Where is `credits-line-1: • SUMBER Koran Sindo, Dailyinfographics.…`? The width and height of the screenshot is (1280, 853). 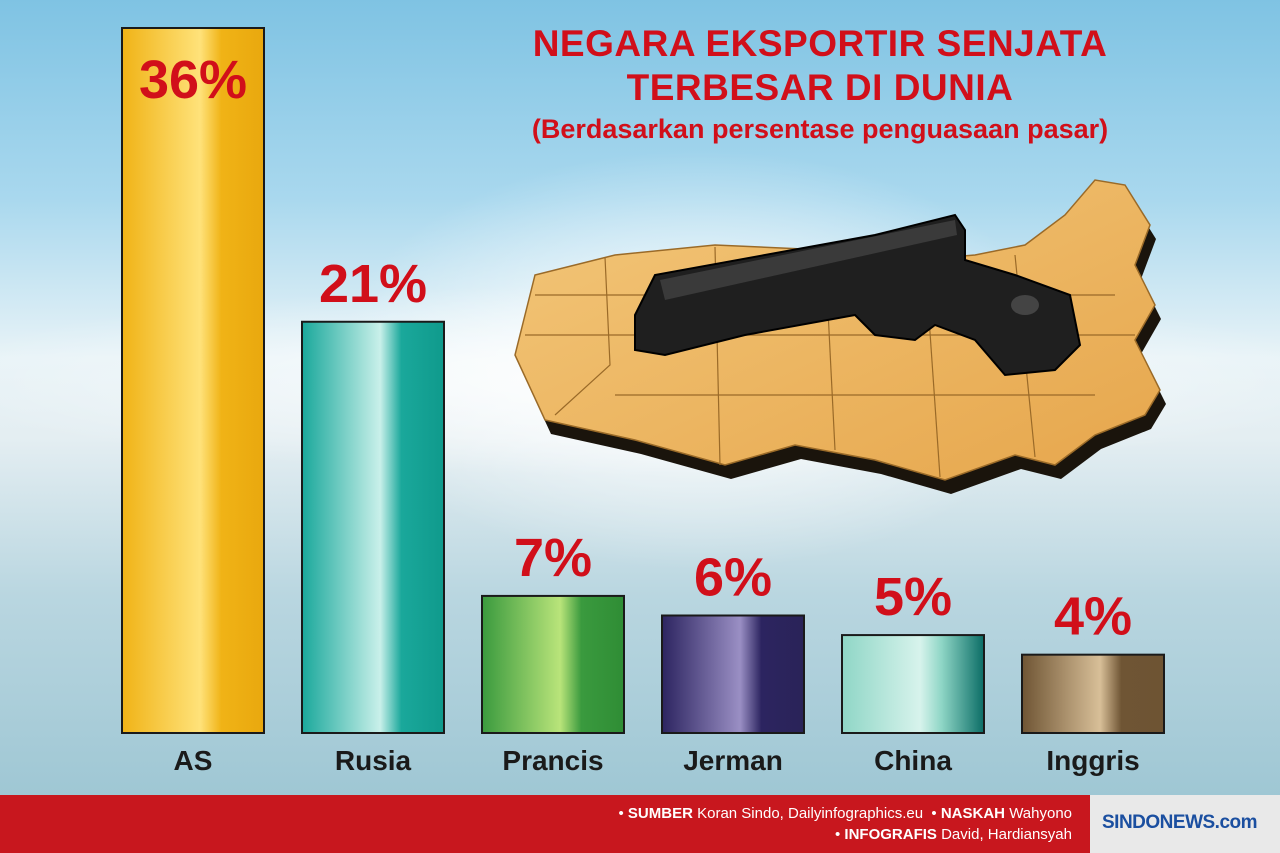 credits-line-1: • SUMBER Koran Sindo, Dailyinfographics.… is located at coordinates (845, 813).